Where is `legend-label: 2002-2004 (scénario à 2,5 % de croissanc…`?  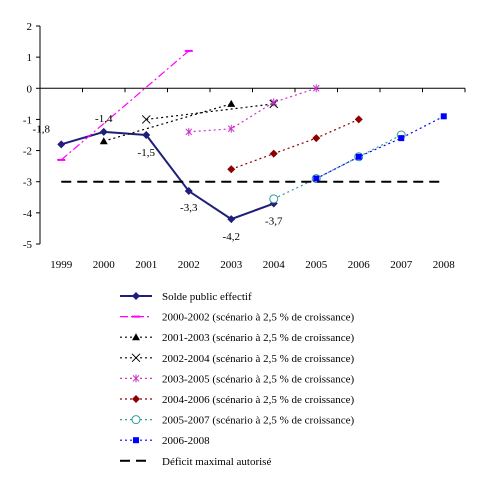
legend-label: 2002-2004 (scénario à 2,5 % de croissanc… is located at coordinates (258, 359).